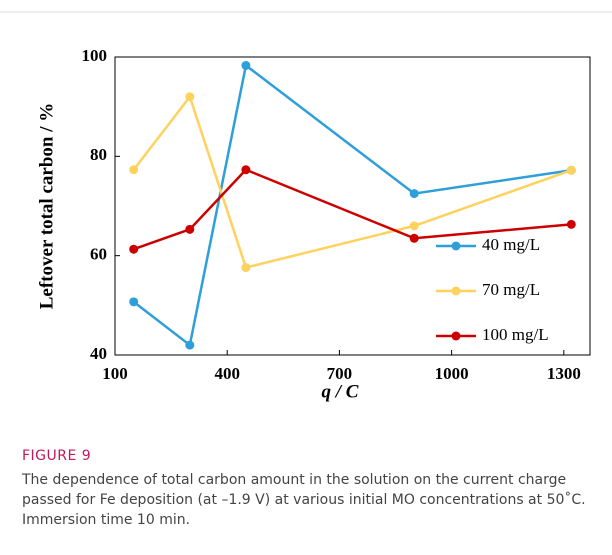  Describe the element at coordinates (515, 334) in the screenshot. I see `legend-label: 100 mg/L` at that location.